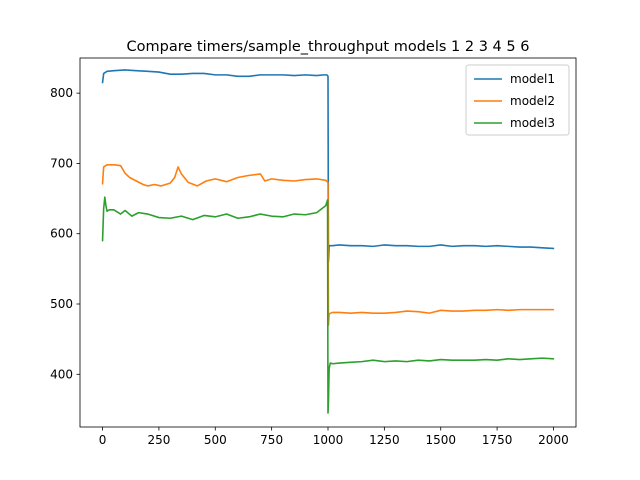 Image resolution: width=640 pixels, height=480 pixels. Describe the element at coordinates (215, 440) in the screenshot. I see `x-tick-label: 500` at that location.